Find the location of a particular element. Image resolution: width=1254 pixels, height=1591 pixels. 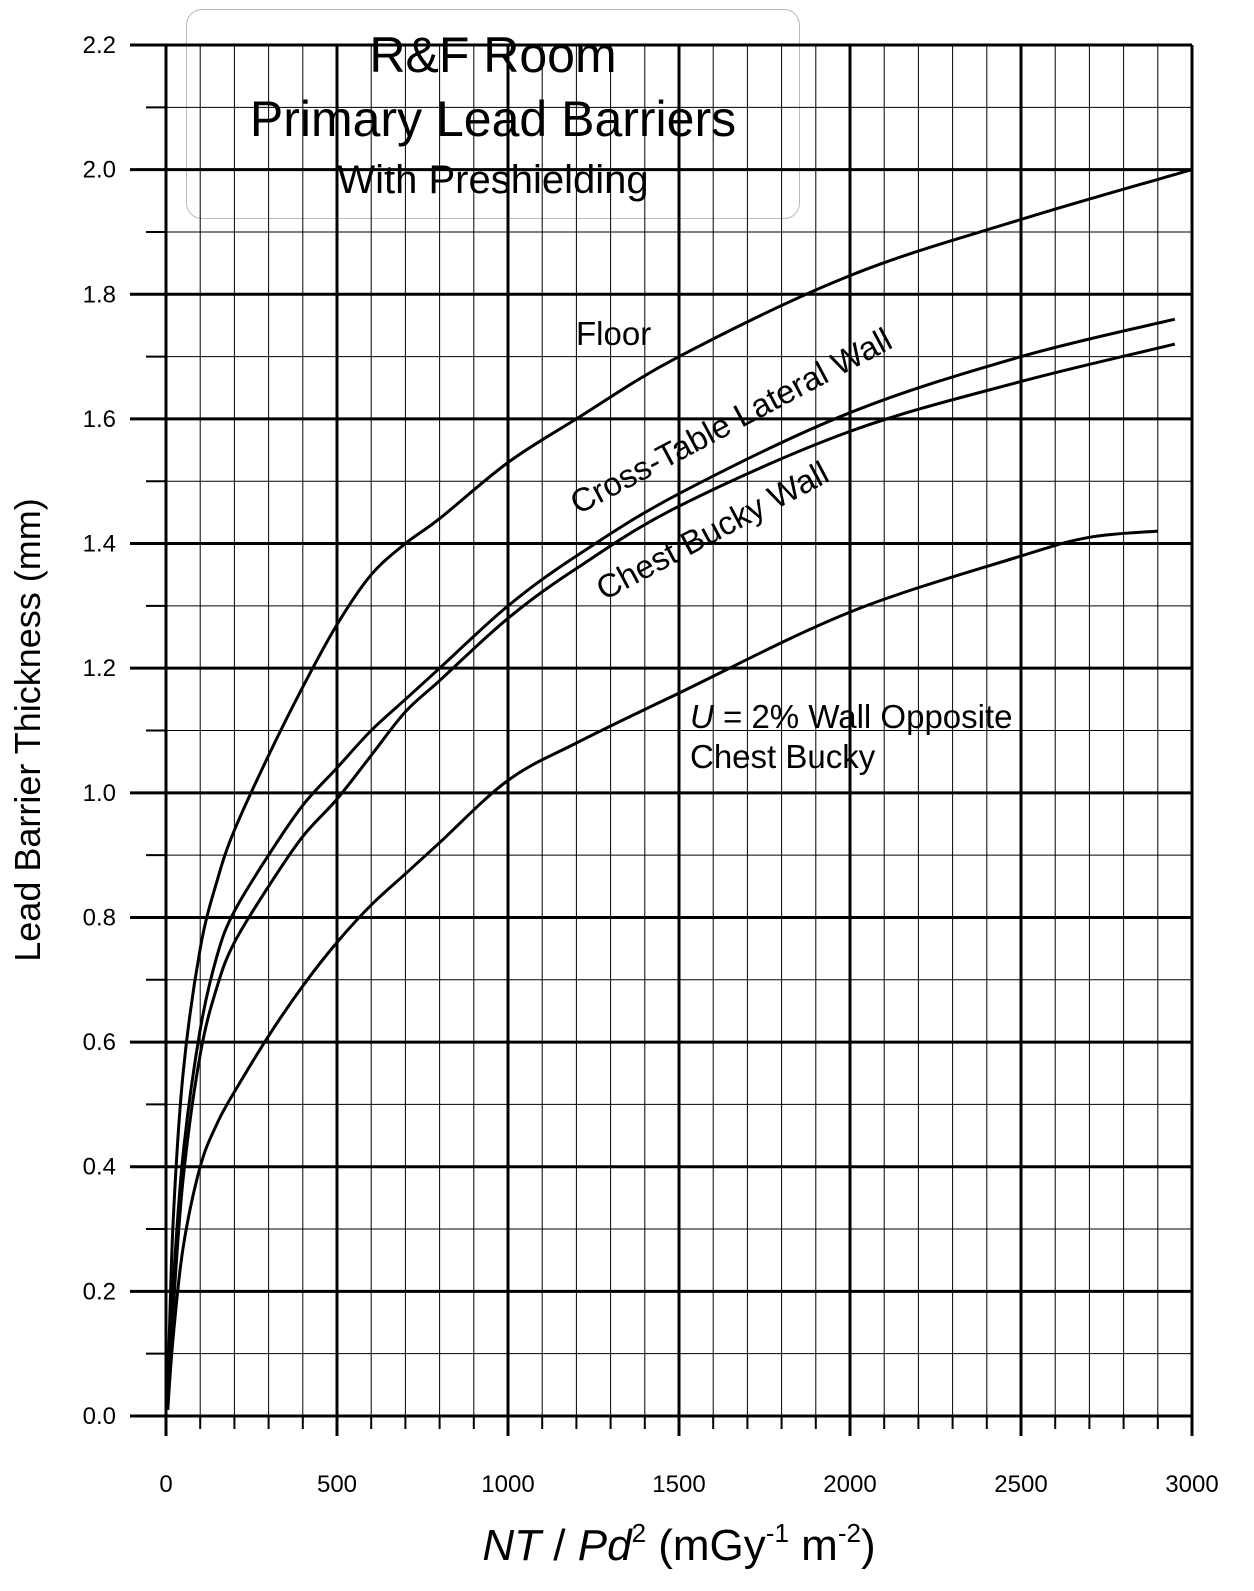

label-wall-opposite-line-2: Chest Bucky is located at coordinates (783, 756).